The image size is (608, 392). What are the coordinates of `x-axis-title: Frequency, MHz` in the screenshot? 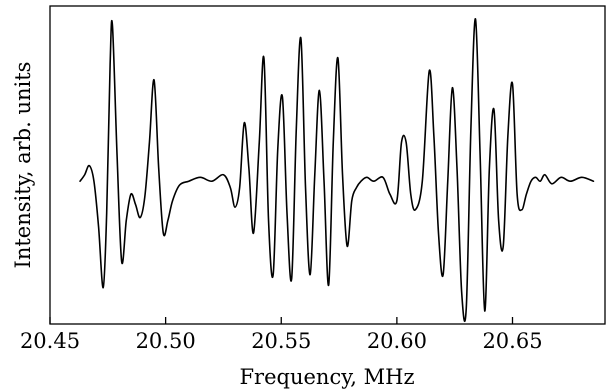 It's located at (326, 377).